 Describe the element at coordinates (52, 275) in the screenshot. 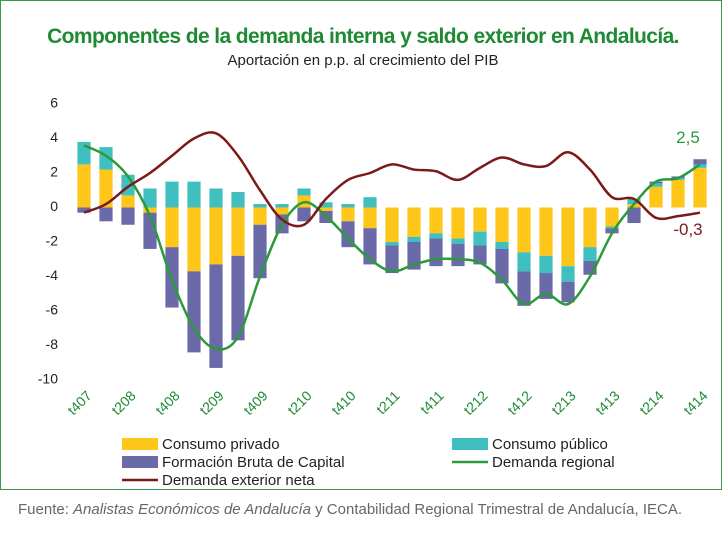

I see `y-tick-label: -4` at that location.